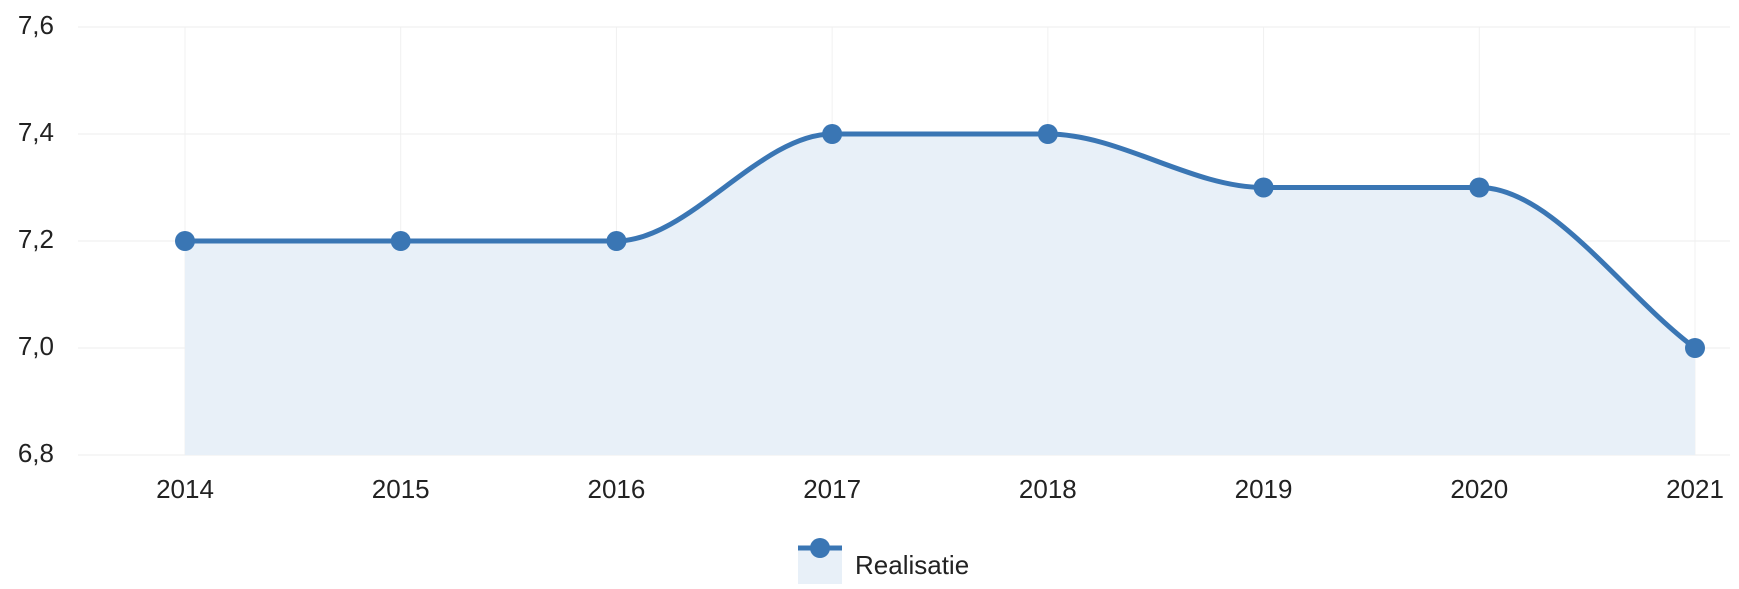 Image resolution: width=1739 pixels, height=589 pixels. What do you see at coordinates (820, 548) in the screenshot?
I see `legend-marker` at bounding box center [820, 548].